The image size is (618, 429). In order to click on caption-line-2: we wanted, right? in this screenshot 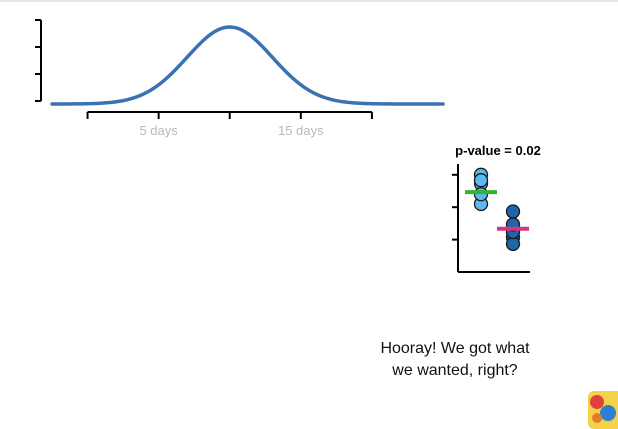, I will do `click(455, 370)`.